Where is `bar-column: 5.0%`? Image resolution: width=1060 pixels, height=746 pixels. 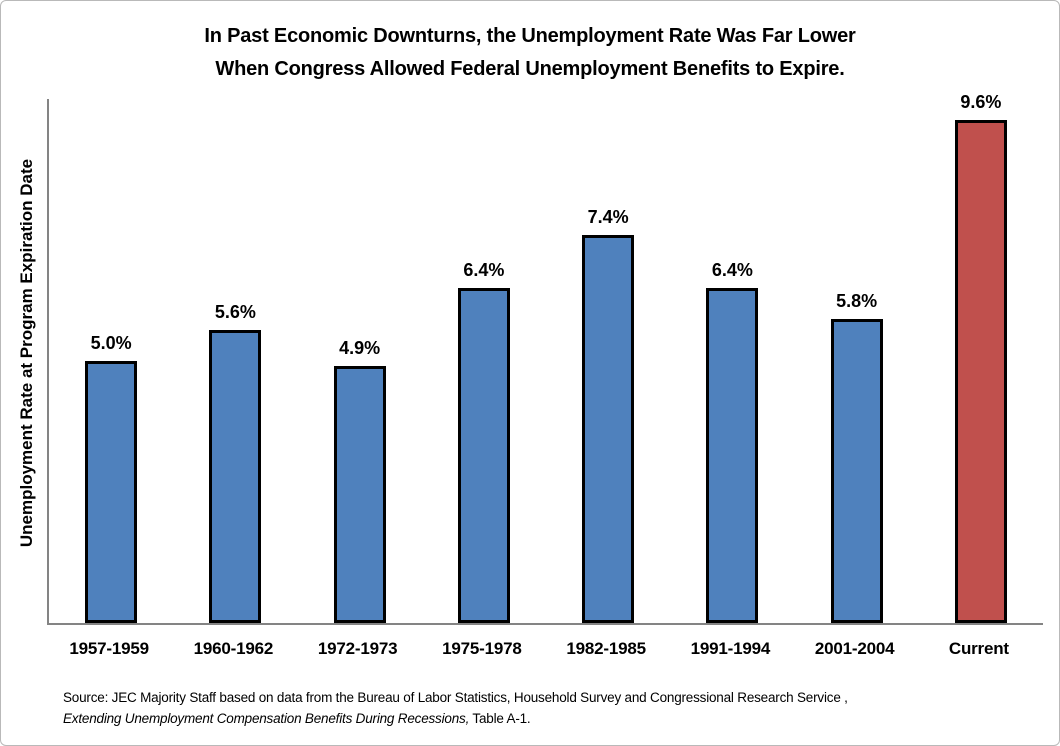
bar-column: 5.0% is located at coordinates (111, 361).